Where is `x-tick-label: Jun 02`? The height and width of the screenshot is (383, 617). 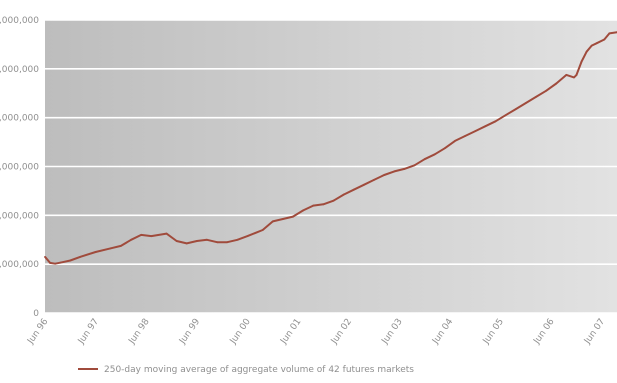 x-tick-label: Jun 02 is located at coordinates (341, 332).